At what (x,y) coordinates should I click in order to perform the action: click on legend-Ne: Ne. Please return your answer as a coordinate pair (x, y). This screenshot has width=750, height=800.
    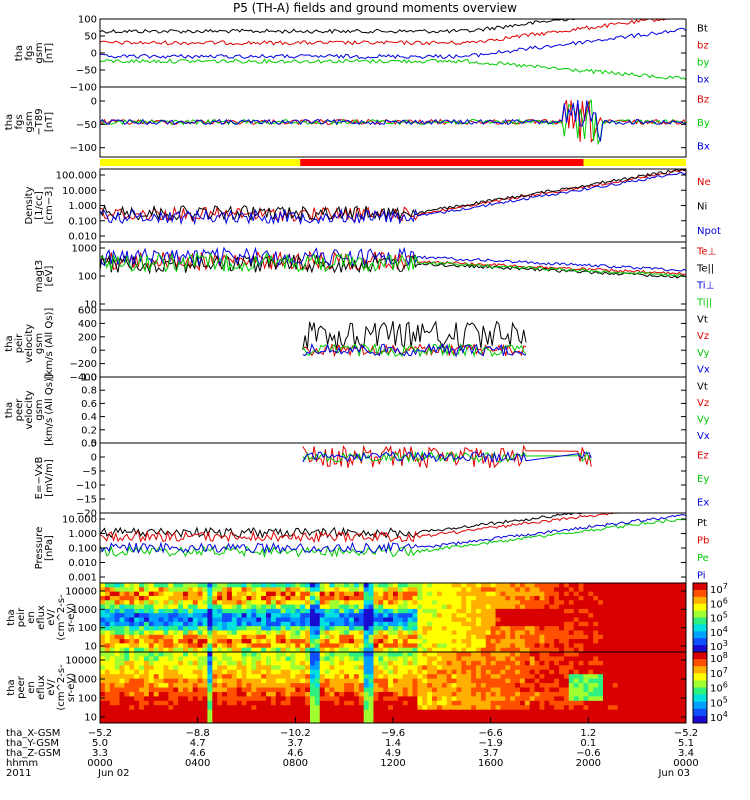
    Looking at the image, I should click on (704, 182).